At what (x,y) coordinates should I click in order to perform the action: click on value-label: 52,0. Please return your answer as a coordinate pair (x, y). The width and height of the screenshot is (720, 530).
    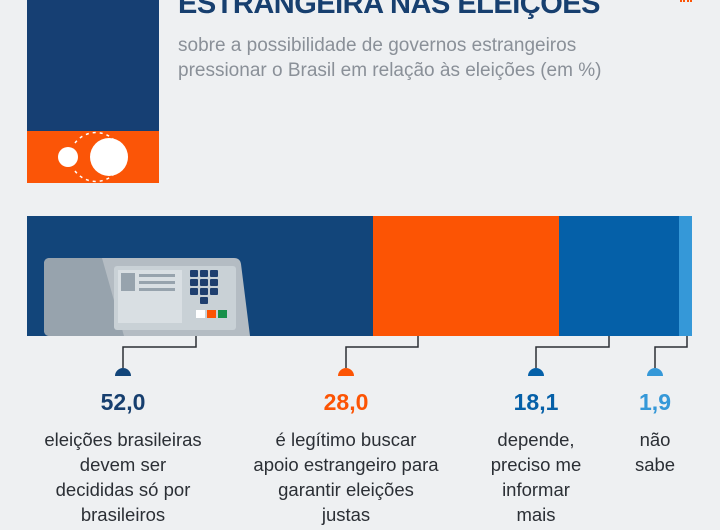
    Looking at the image, I should click on (123, 402).